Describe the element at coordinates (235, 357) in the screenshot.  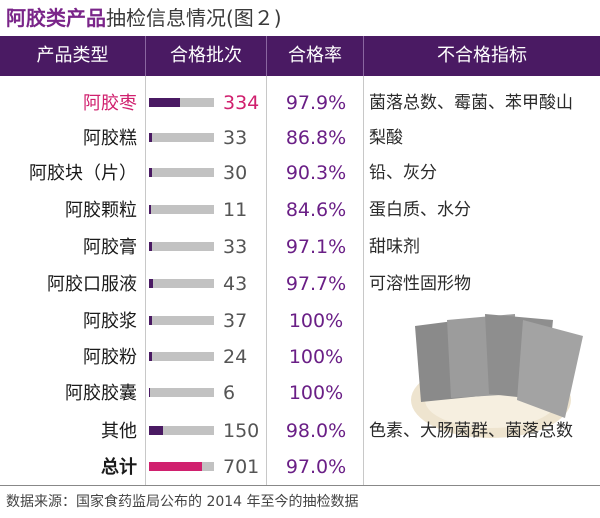
I see `batch-count-cell: 24` at that location.